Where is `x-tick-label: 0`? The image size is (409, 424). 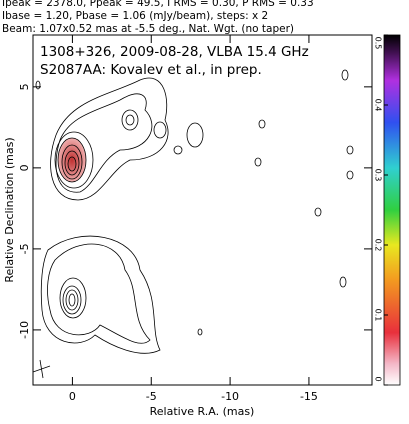 x-tick-label: 0 is located at coordinates (72, 396).